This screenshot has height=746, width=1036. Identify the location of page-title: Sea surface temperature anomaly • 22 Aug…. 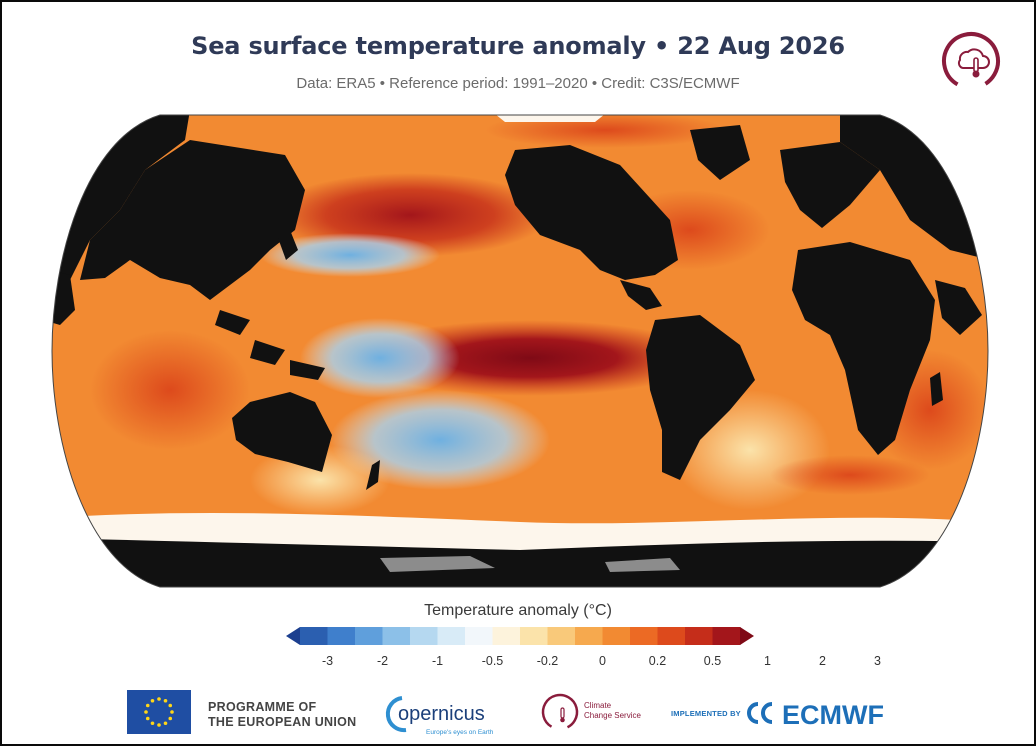
(518, 46).